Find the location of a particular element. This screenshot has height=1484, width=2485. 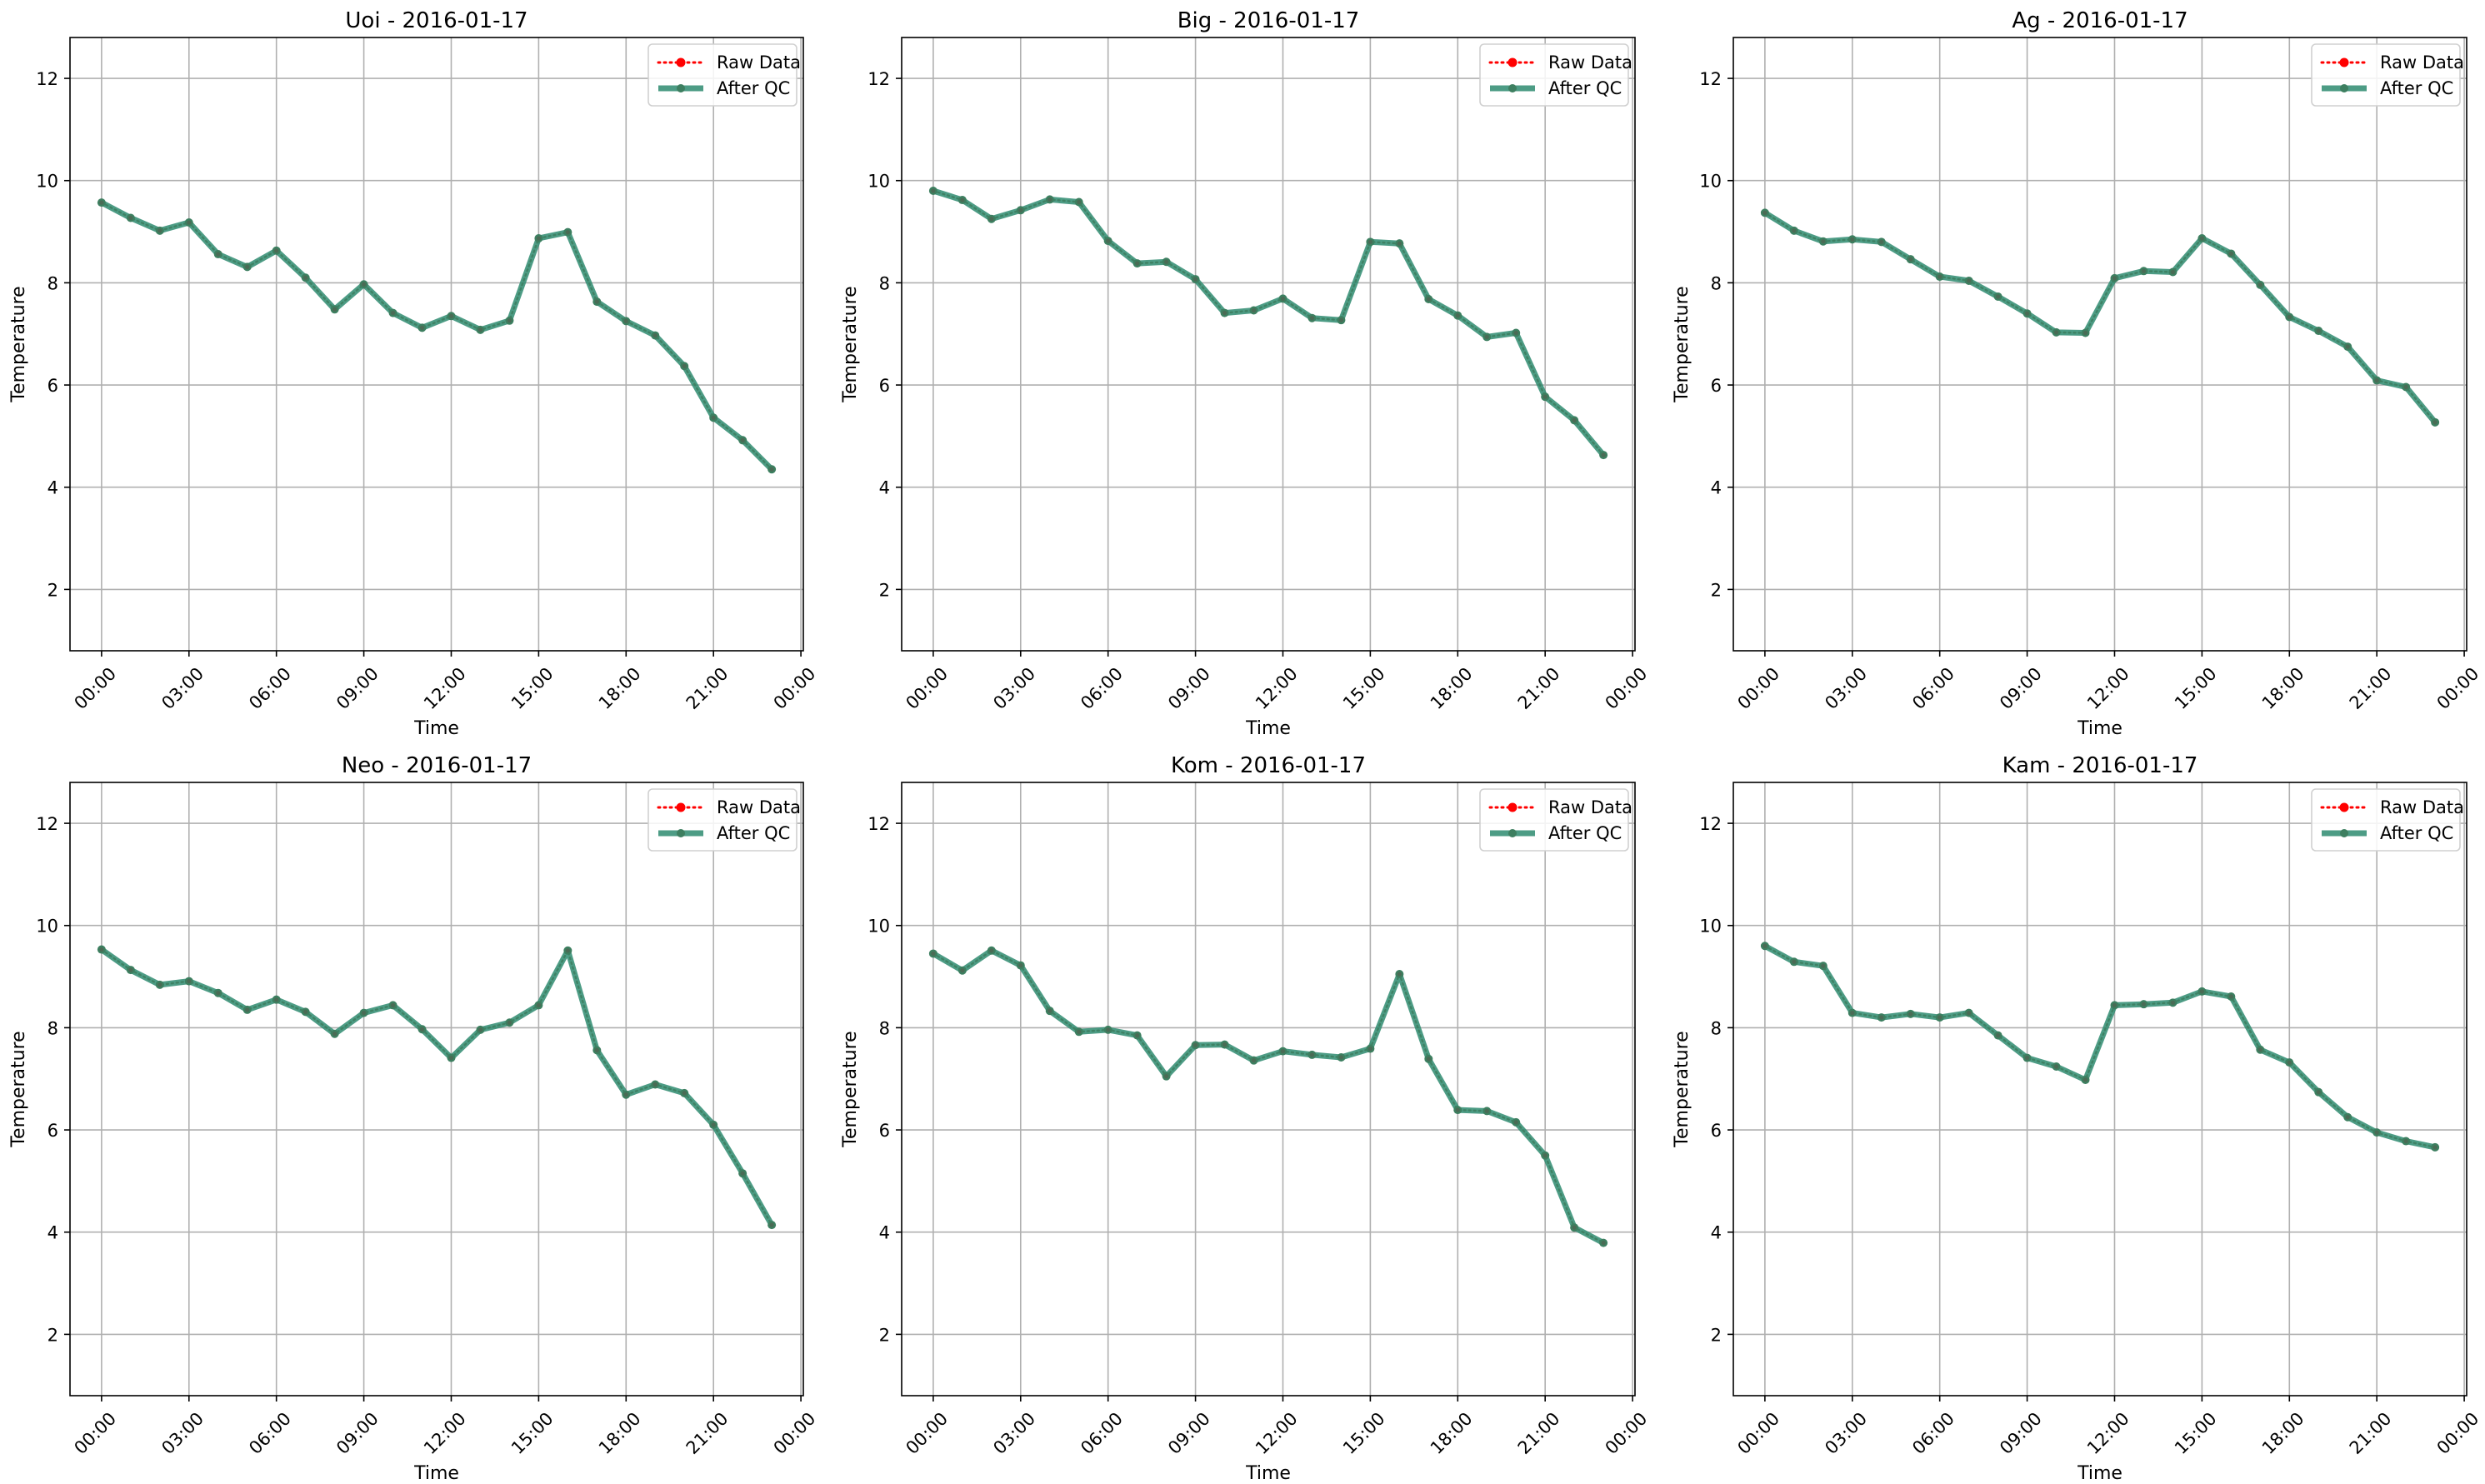

series-line-raw-data is located at coordinates (1268, 323).